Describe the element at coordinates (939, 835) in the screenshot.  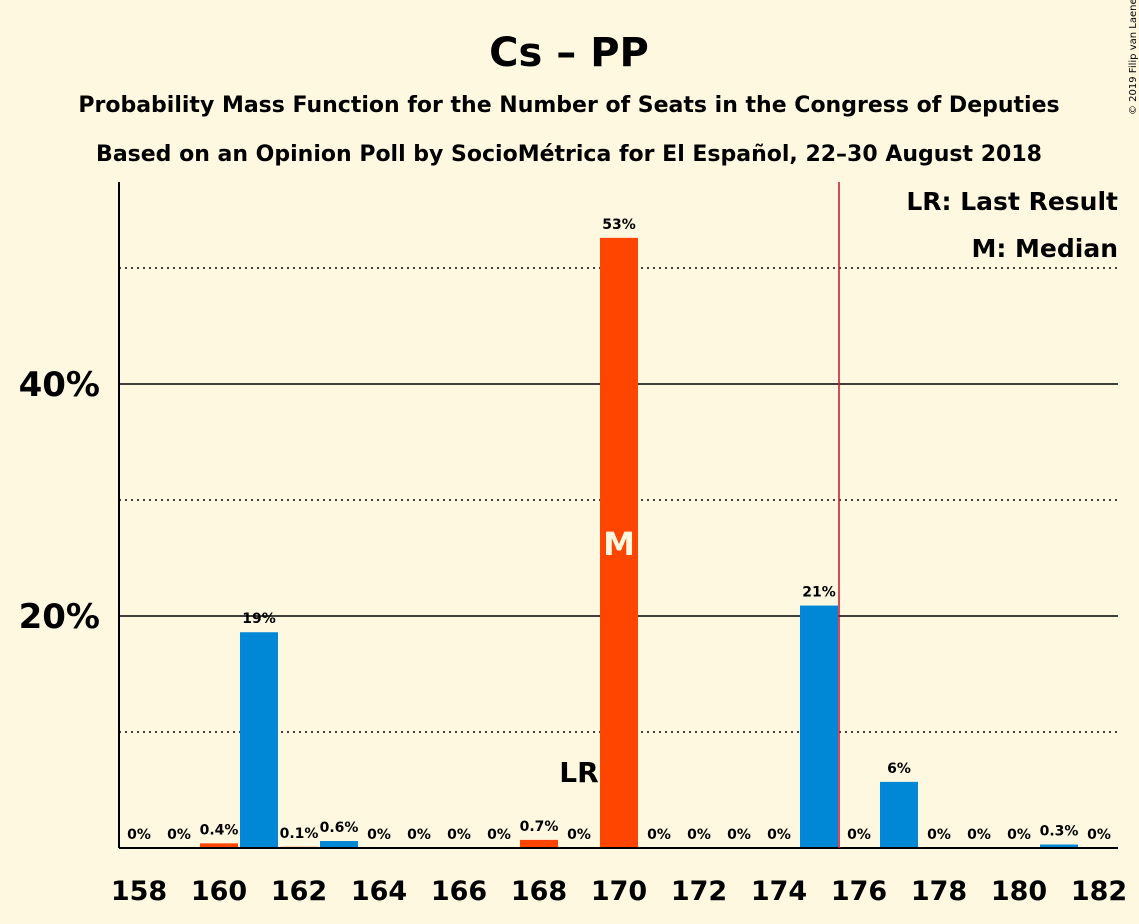
I see `value-label-178: 0%` at that location.